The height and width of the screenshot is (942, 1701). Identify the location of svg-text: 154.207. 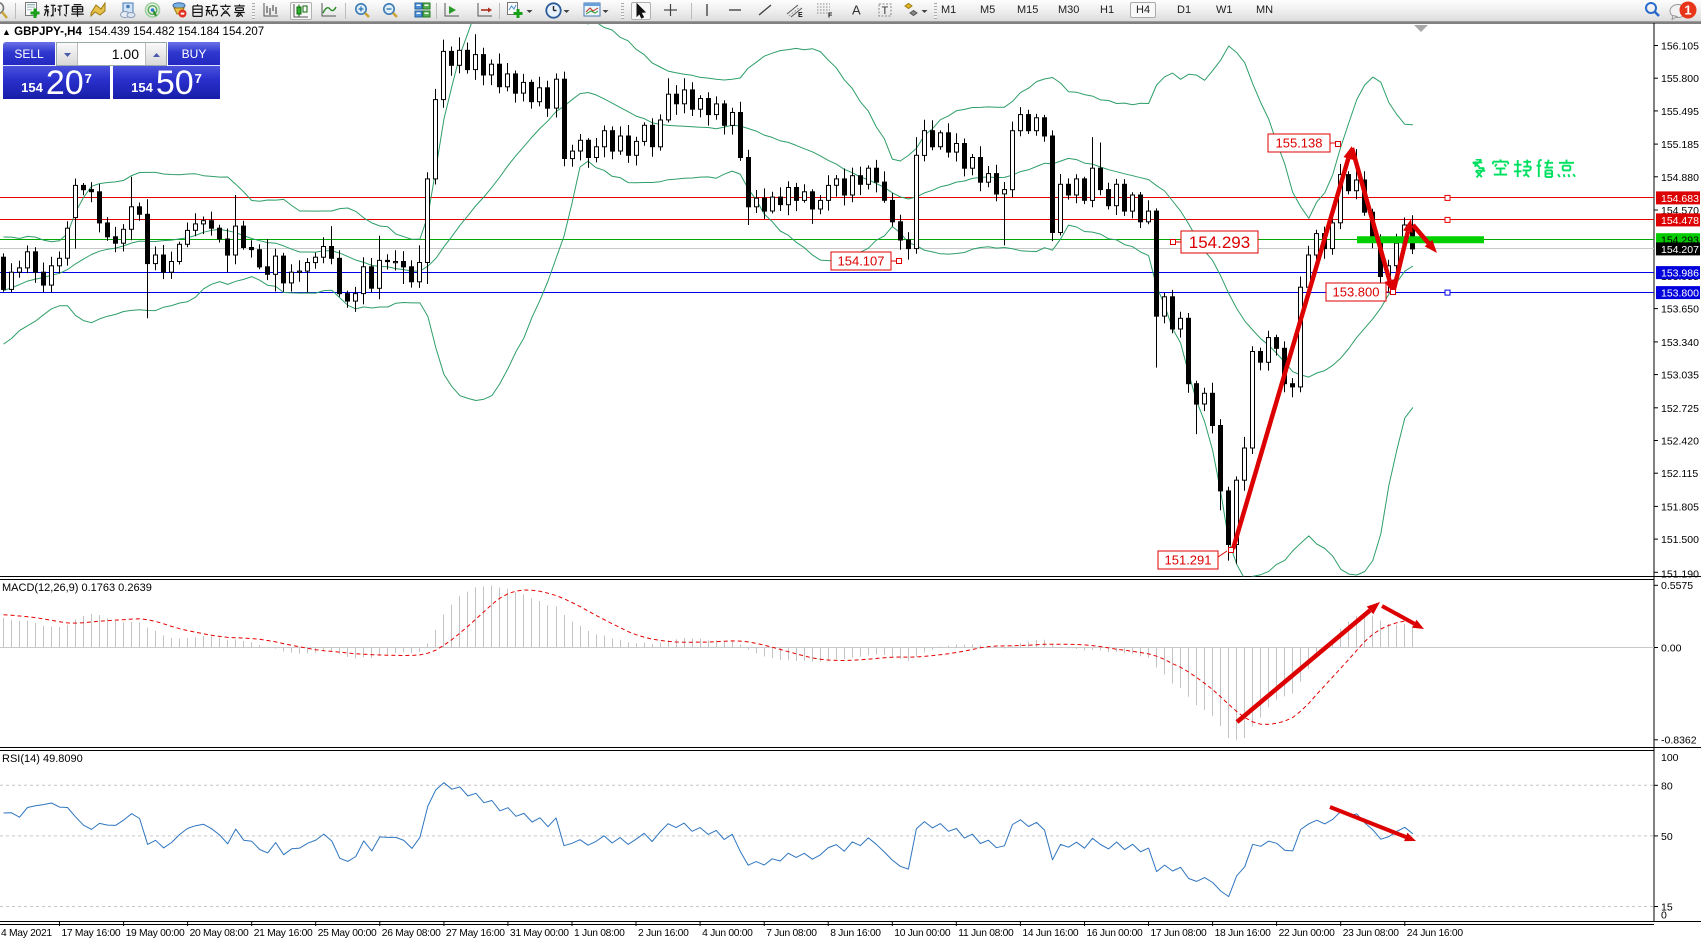
(1680, 250).